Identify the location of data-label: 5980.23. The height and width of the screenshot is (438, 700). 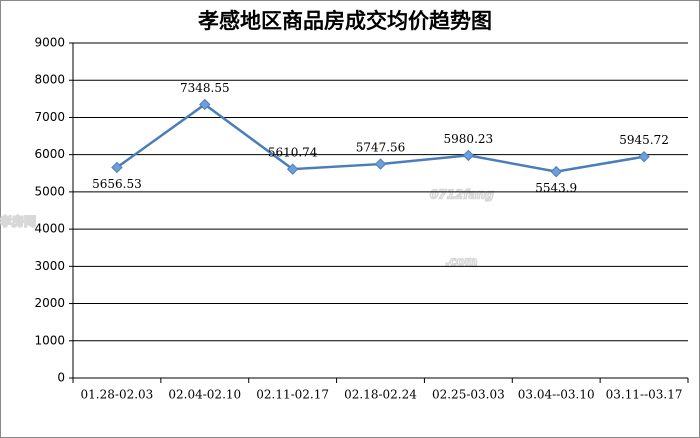
(469, 139).